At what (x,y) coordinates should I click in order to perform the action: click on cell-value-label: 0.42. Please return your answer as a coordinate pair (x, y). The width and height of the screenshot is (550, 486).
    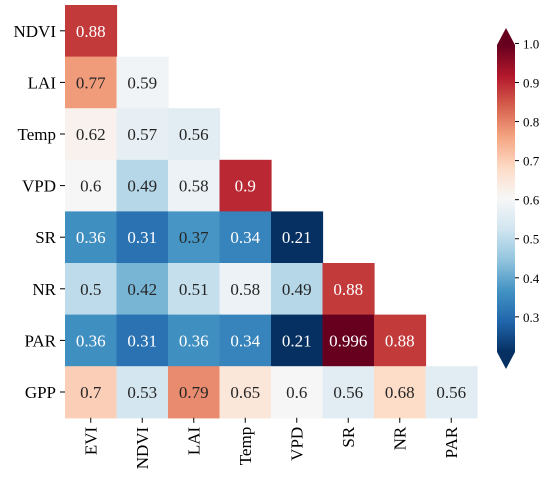
    Looking at the image, I should click on (142, 289).